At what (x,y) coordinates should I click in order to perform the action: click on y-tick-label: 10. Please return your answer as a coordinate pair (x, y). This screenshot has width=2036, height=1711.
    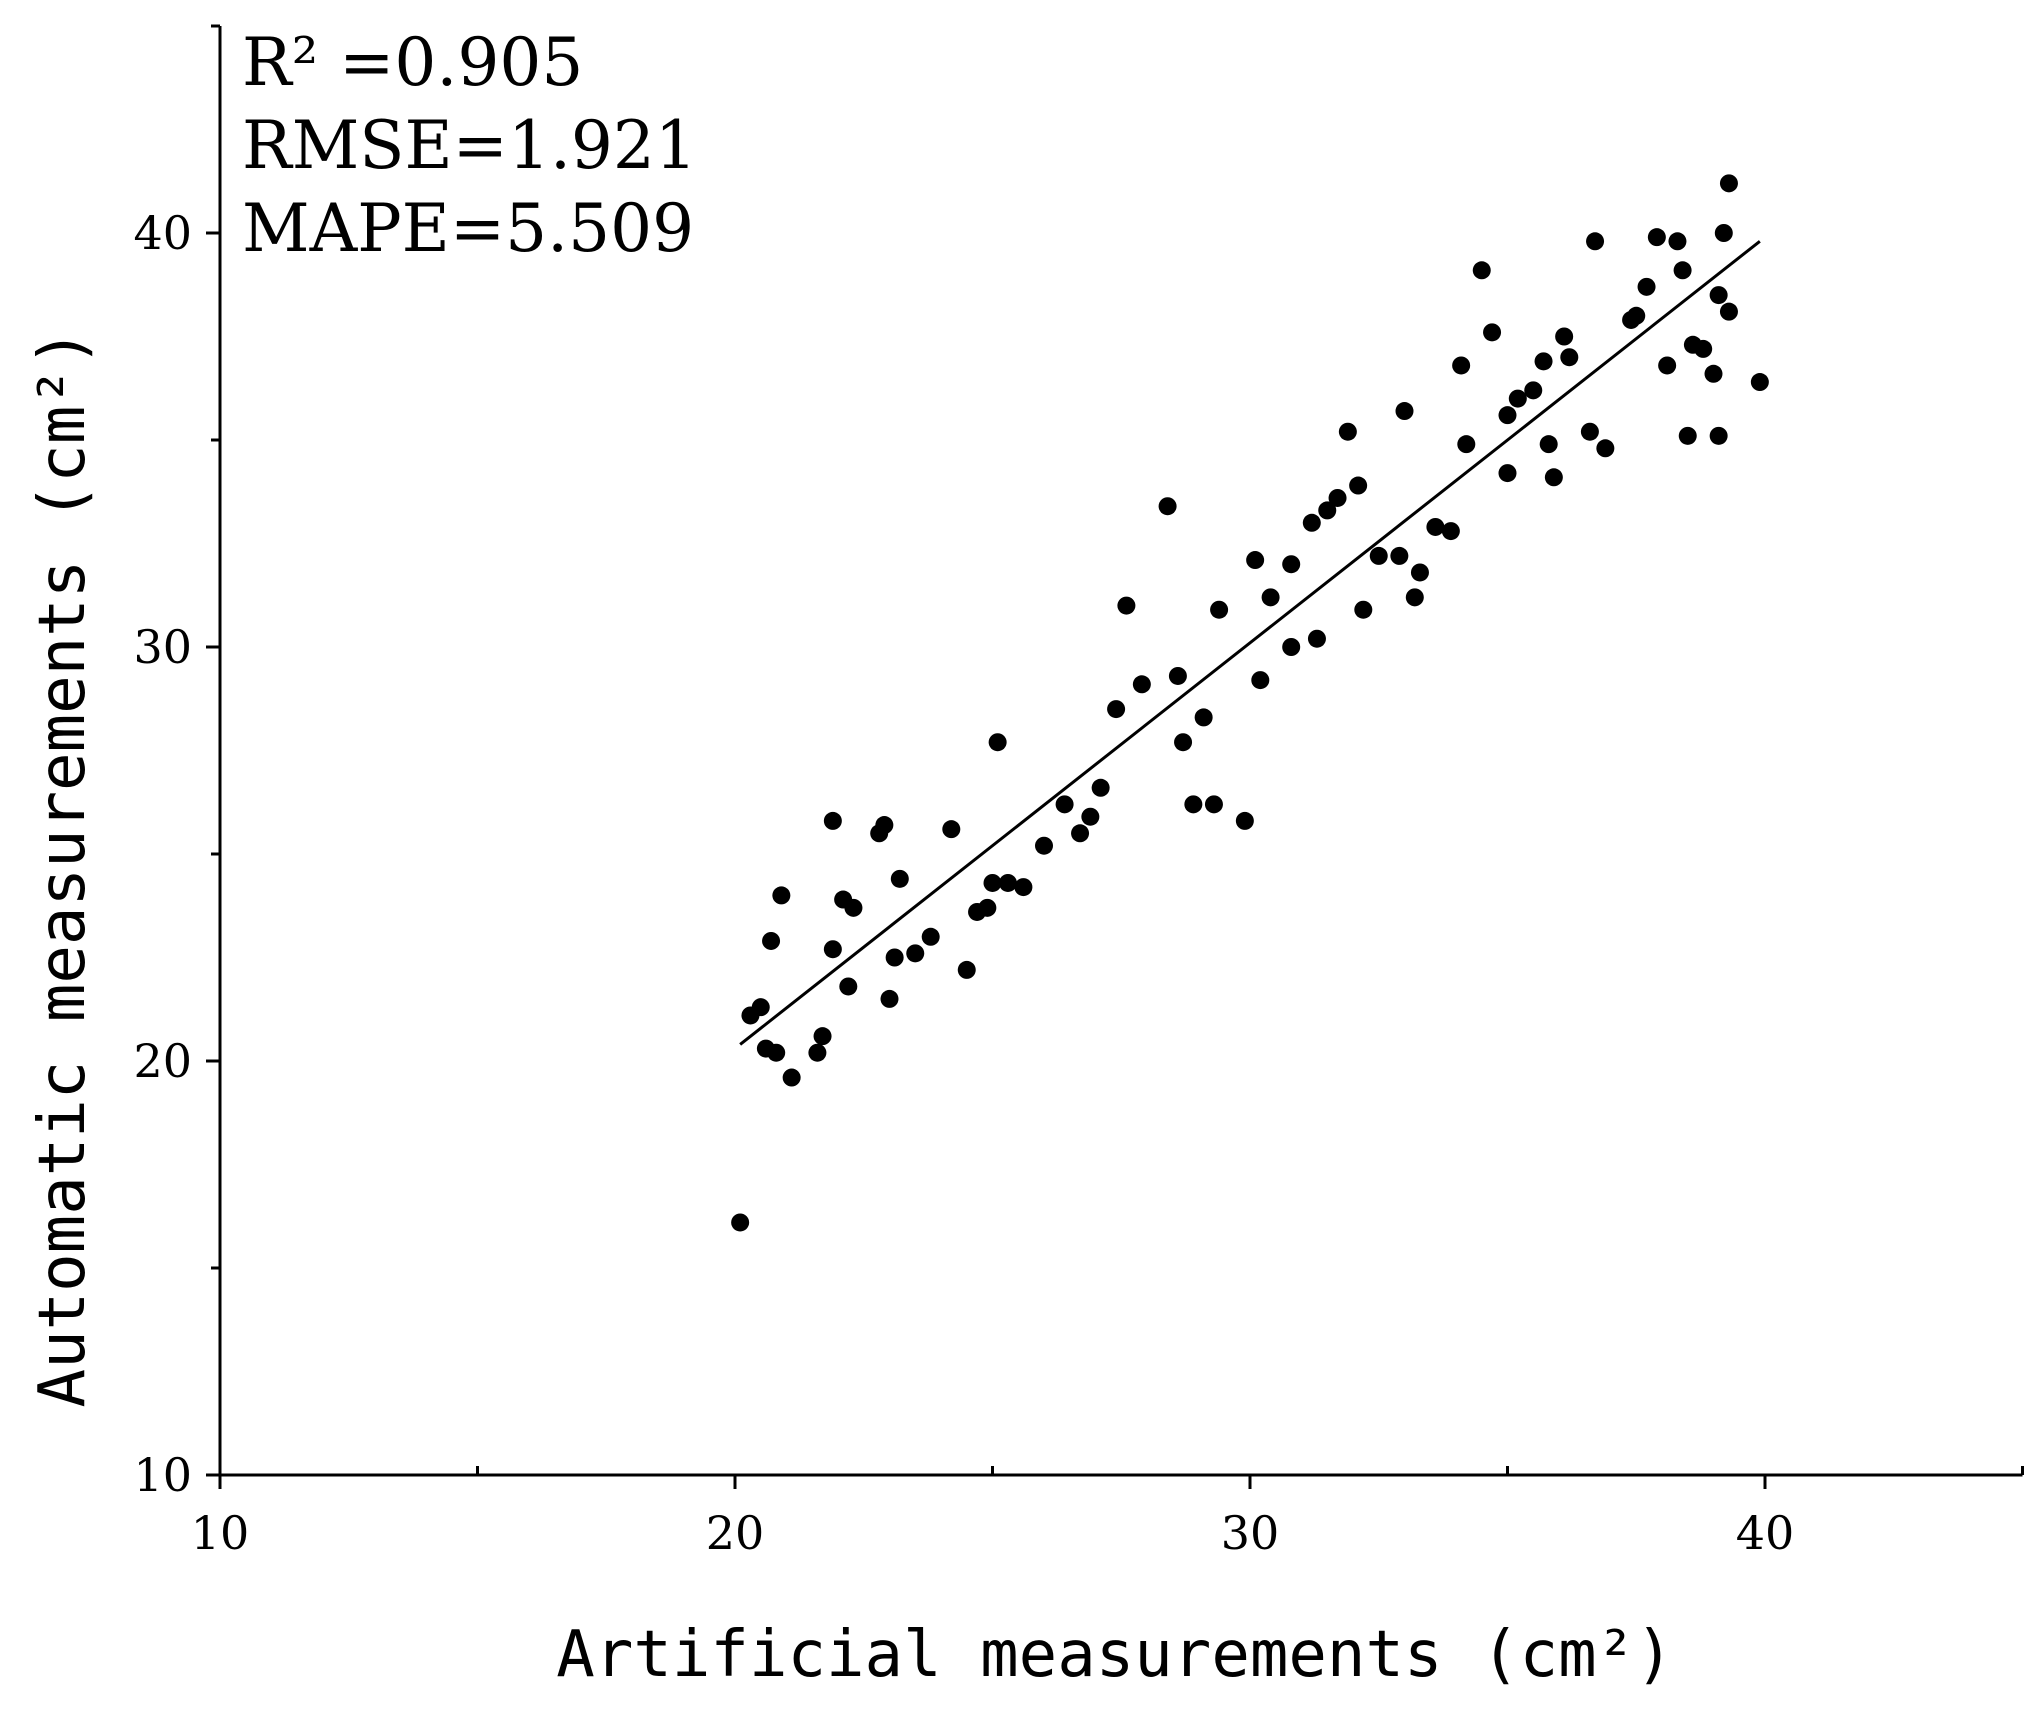
    Looking at the image, I should click on (162, 1475).